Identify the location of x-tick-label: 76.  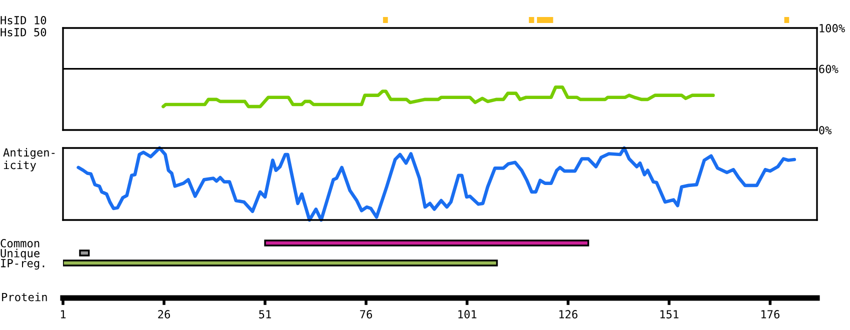
(366, 314).